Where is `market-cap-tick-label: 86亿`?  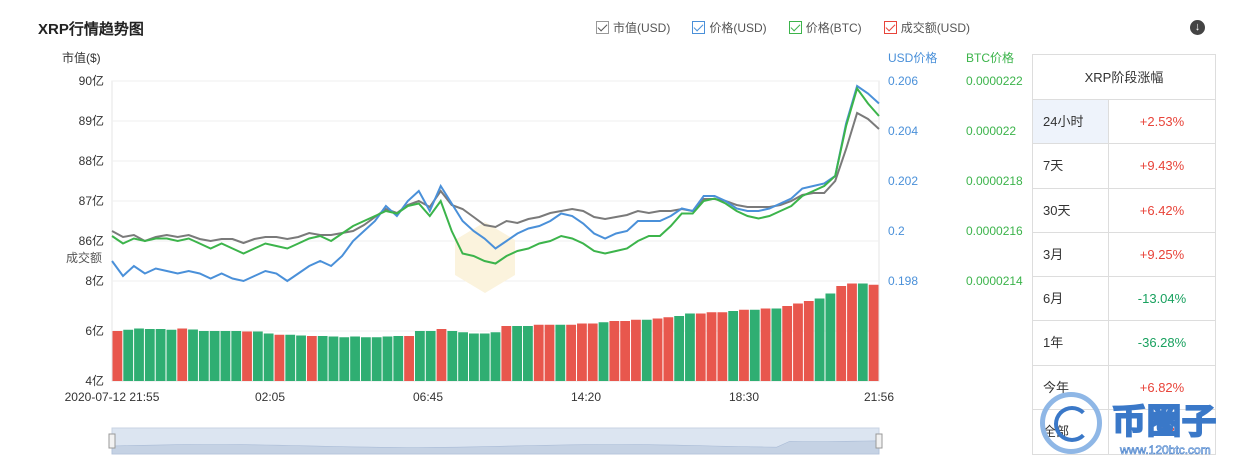
market-cap-tick-label: 86亿 is located at coordinates (91, 240).